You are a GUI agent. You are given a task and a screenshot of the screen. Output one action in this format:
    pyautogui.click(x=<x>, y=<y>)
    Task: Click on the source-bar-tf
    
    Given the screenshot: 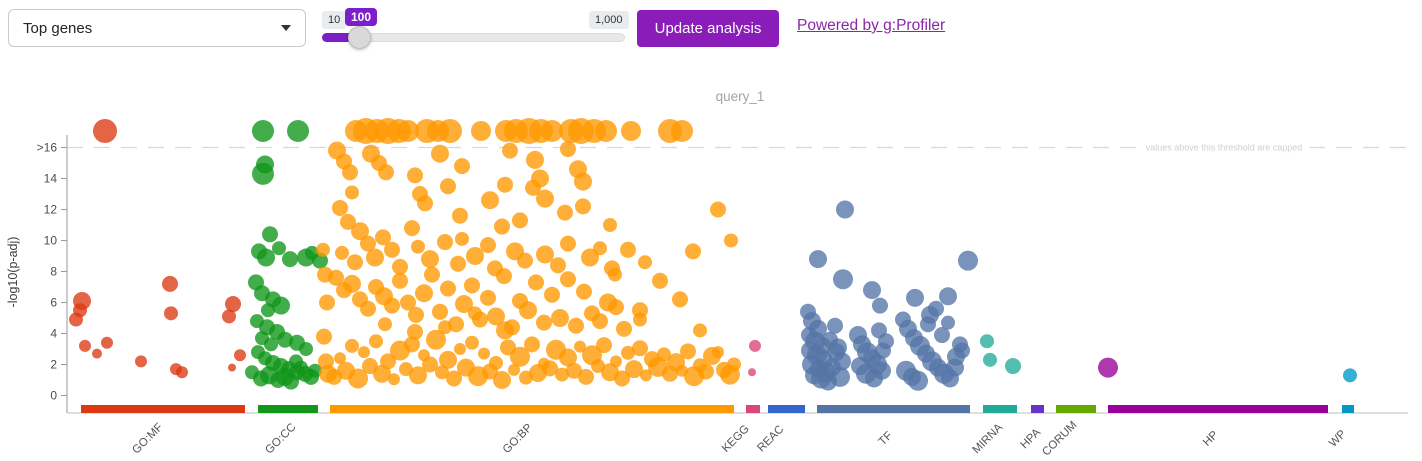 What is the action you would take?
    pyautogui.click(x=893, y=409)
    